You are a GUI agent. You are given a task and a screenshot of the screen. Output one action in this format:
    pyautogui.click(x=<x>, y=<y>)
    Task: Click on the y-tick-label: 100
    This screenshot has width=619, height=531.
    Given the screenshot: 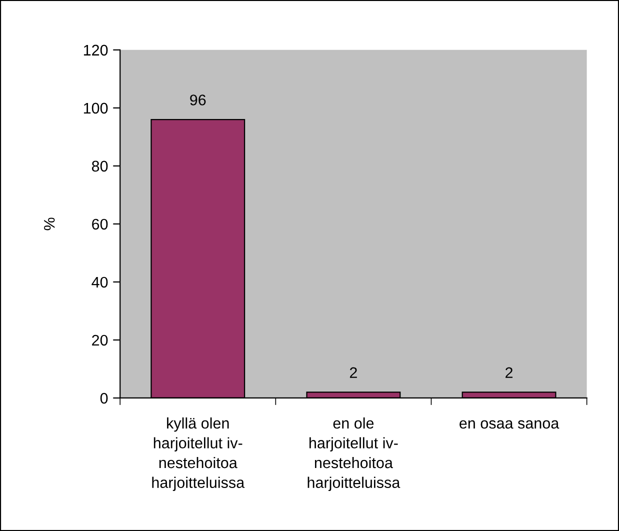 What is the action you would take?
    pyautogui.click(x=96, y=108)
    